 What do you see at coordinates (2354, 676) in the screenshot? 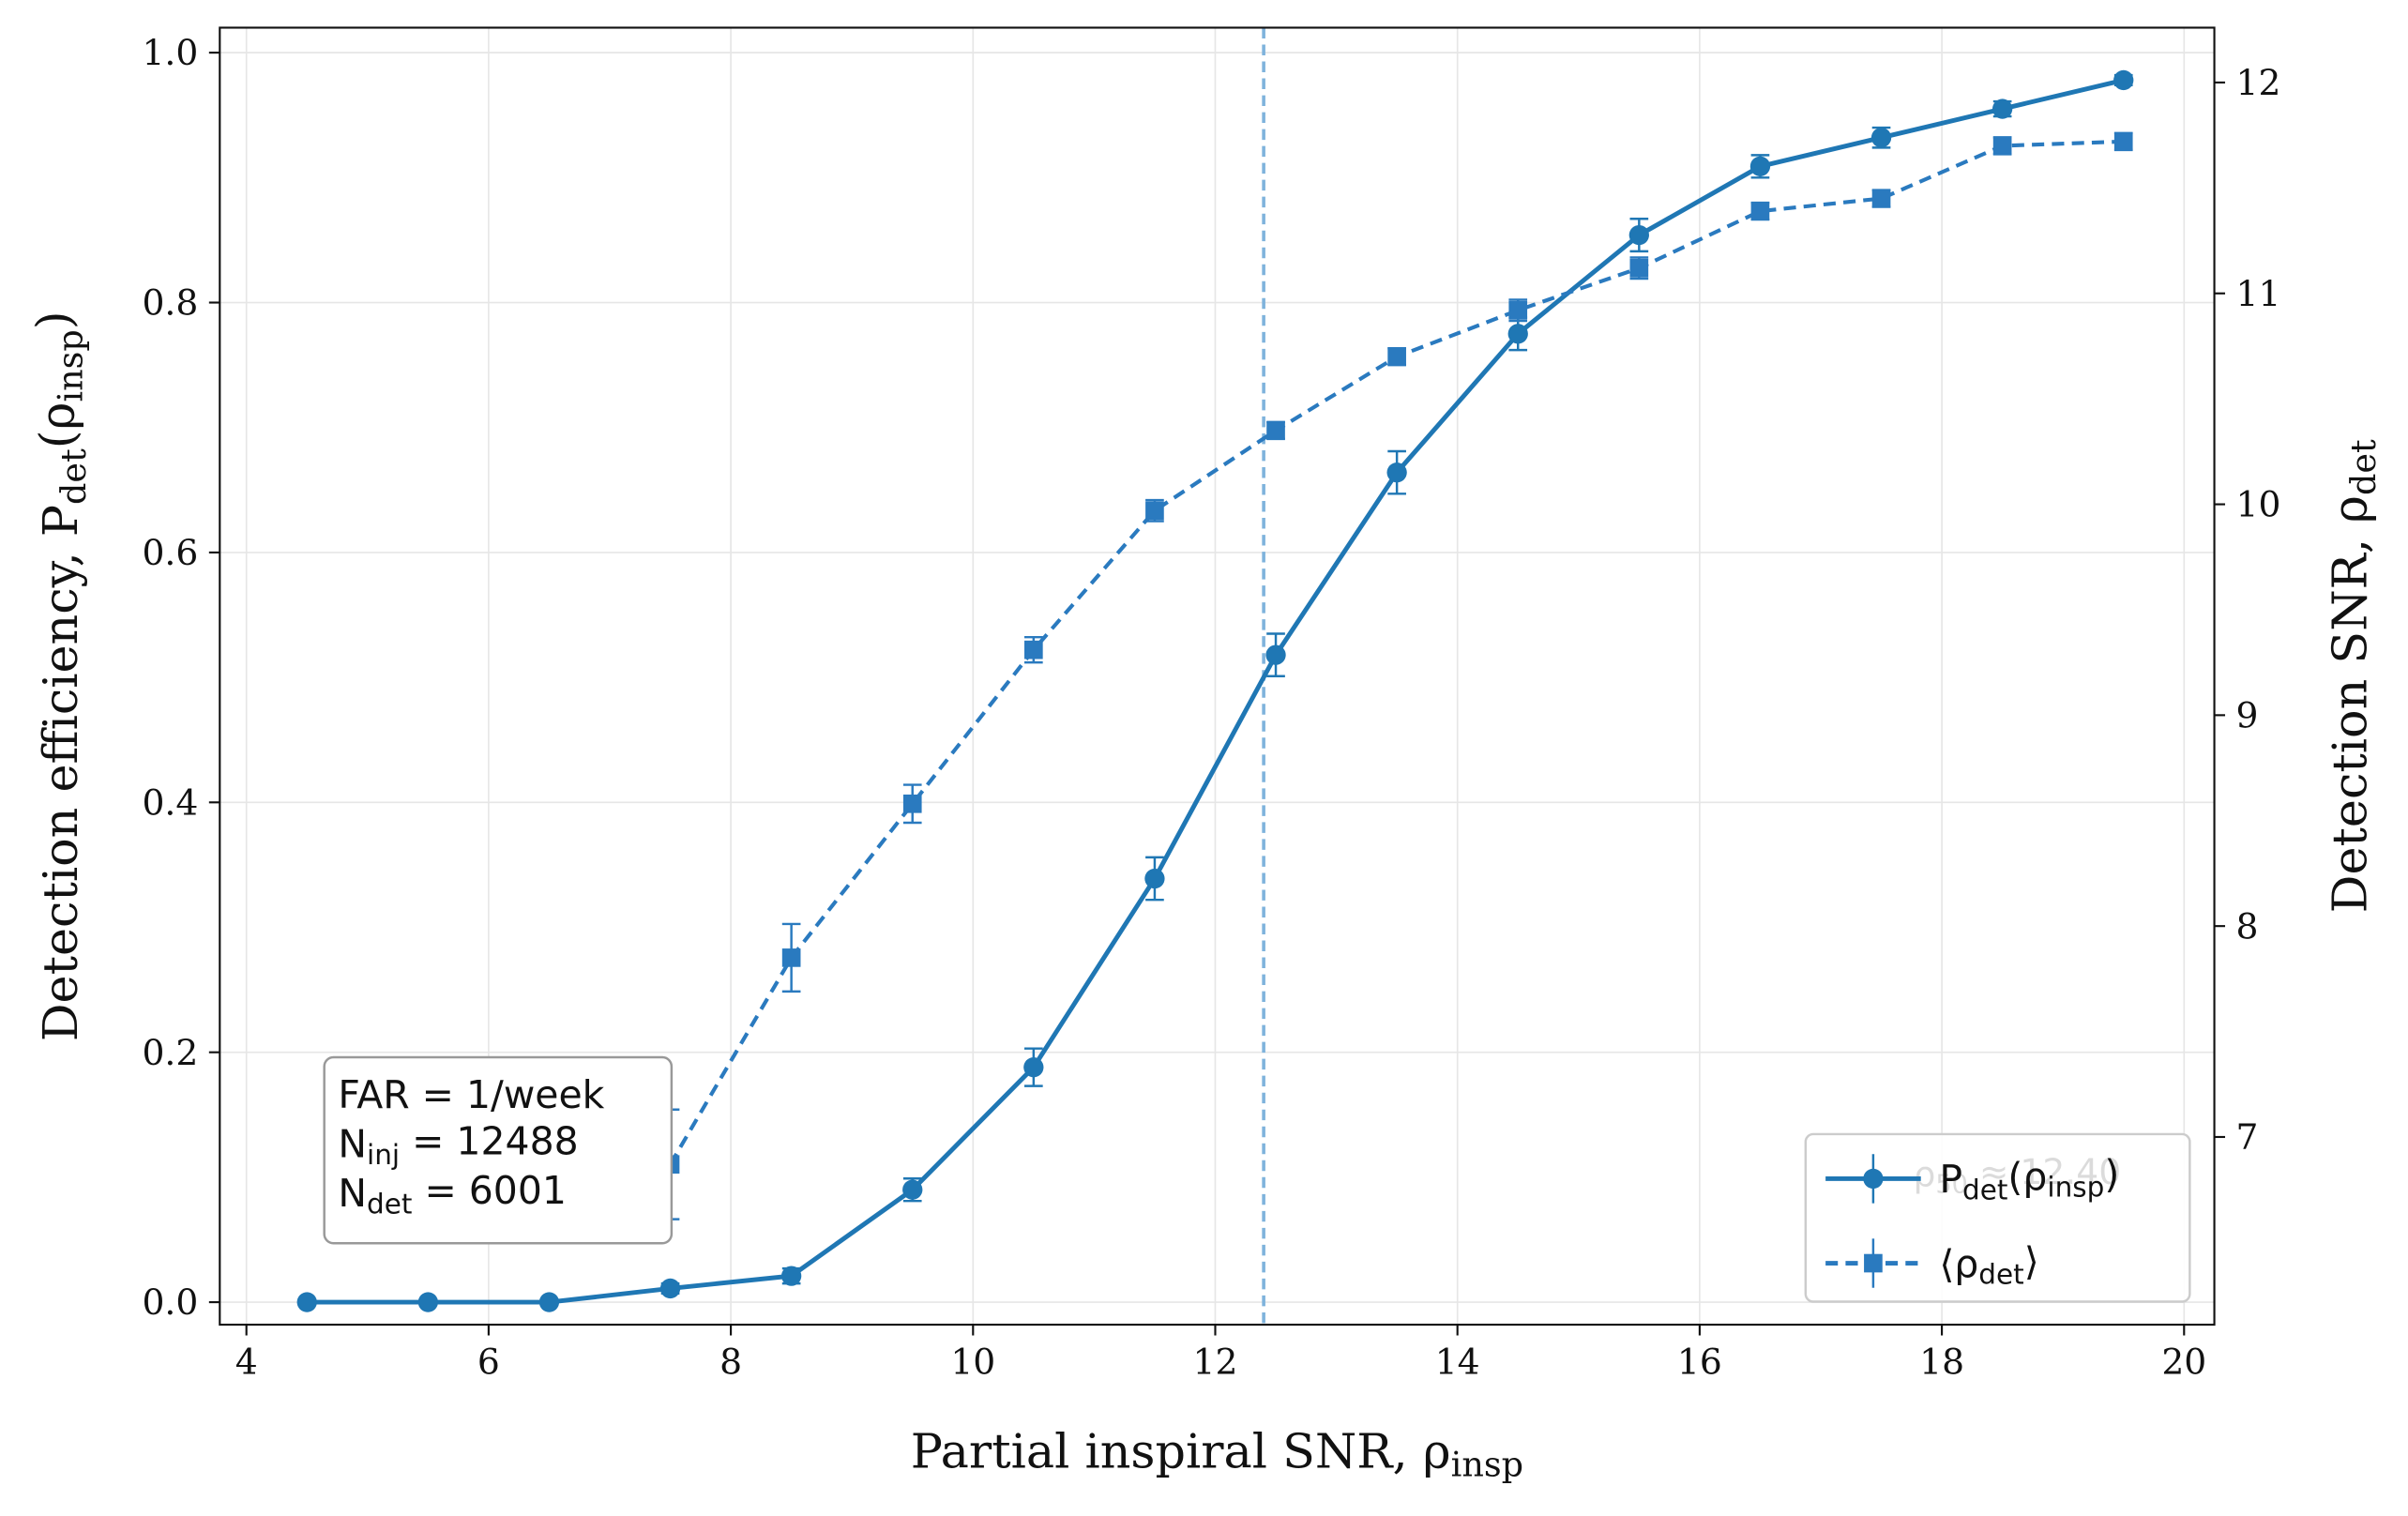
I see `y2-axis-label: Detection SNR, ρdet​` at bounding box center [2354, 676].